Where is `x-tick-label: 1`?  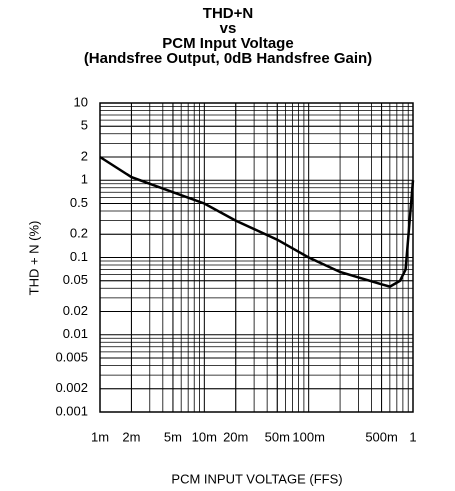
x-tick-label: 1 is located at coordinates (412, 436).